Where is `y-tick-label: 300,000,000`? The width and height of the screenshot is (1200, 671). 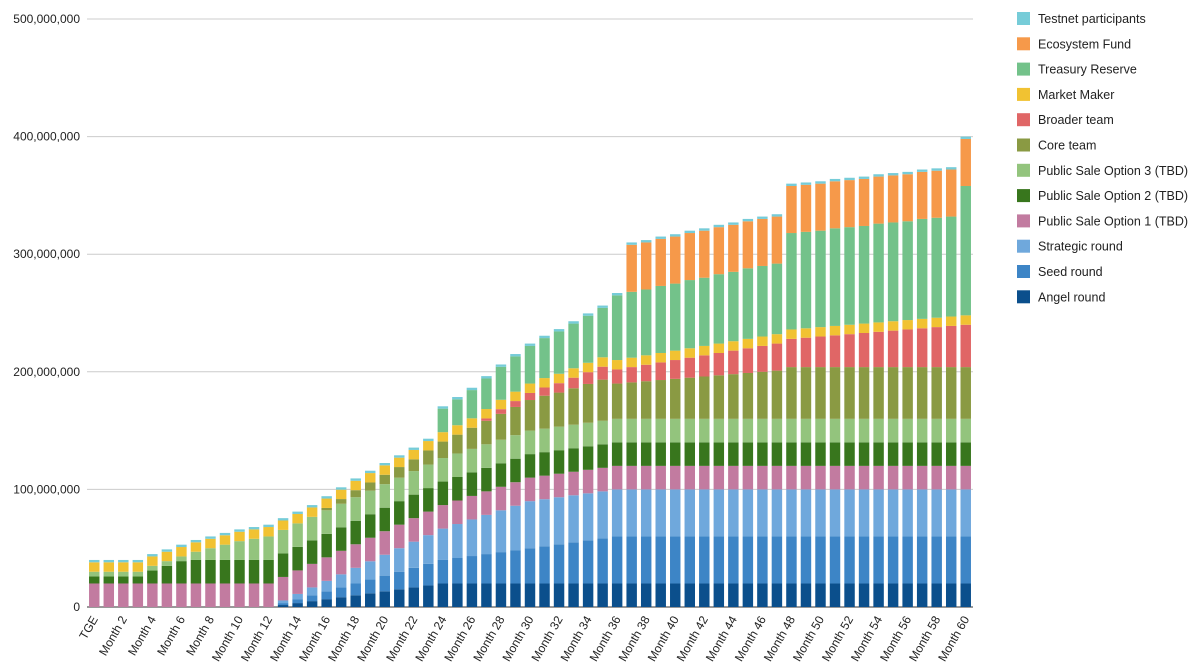
y-tick-label: 300,000,000 is located at coordinates (46, 254).